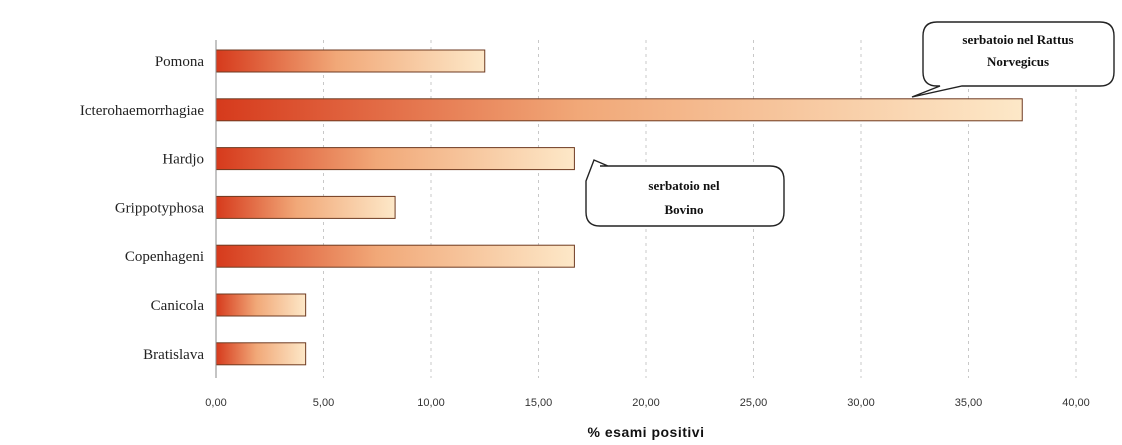 This screenshot has width=1122, height=445. I want to click on bar-icterohaemorrhagiae, so click(619, 110).